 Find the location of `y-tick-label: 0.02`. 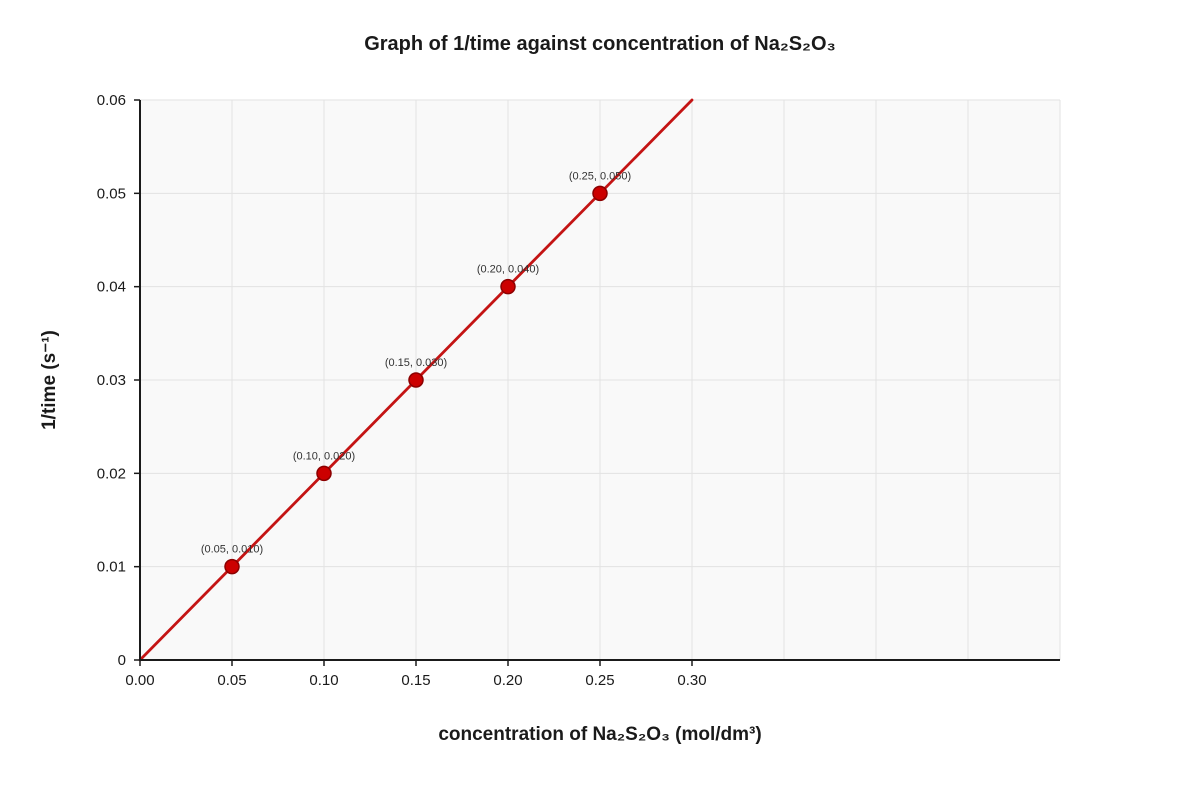

y-tick-label: 0.02 is located at coordinates (111, 473).